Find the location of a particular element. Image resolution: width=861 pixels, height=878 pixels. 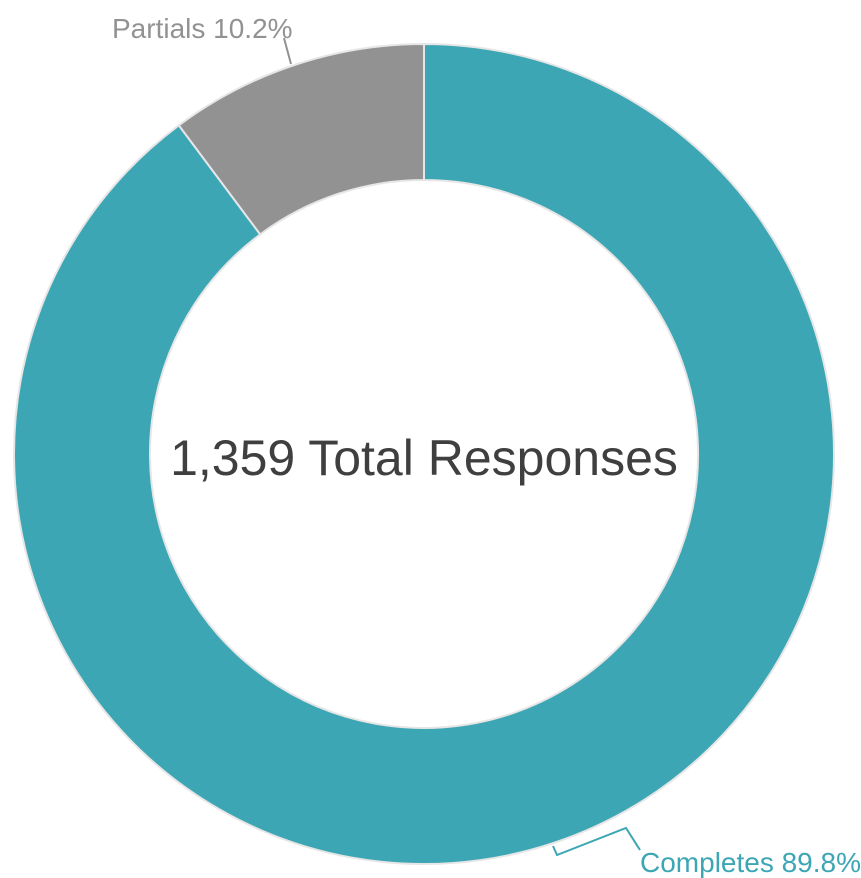

center-total-label: 1,359 Total Responses is located at coordinates (424, 458).